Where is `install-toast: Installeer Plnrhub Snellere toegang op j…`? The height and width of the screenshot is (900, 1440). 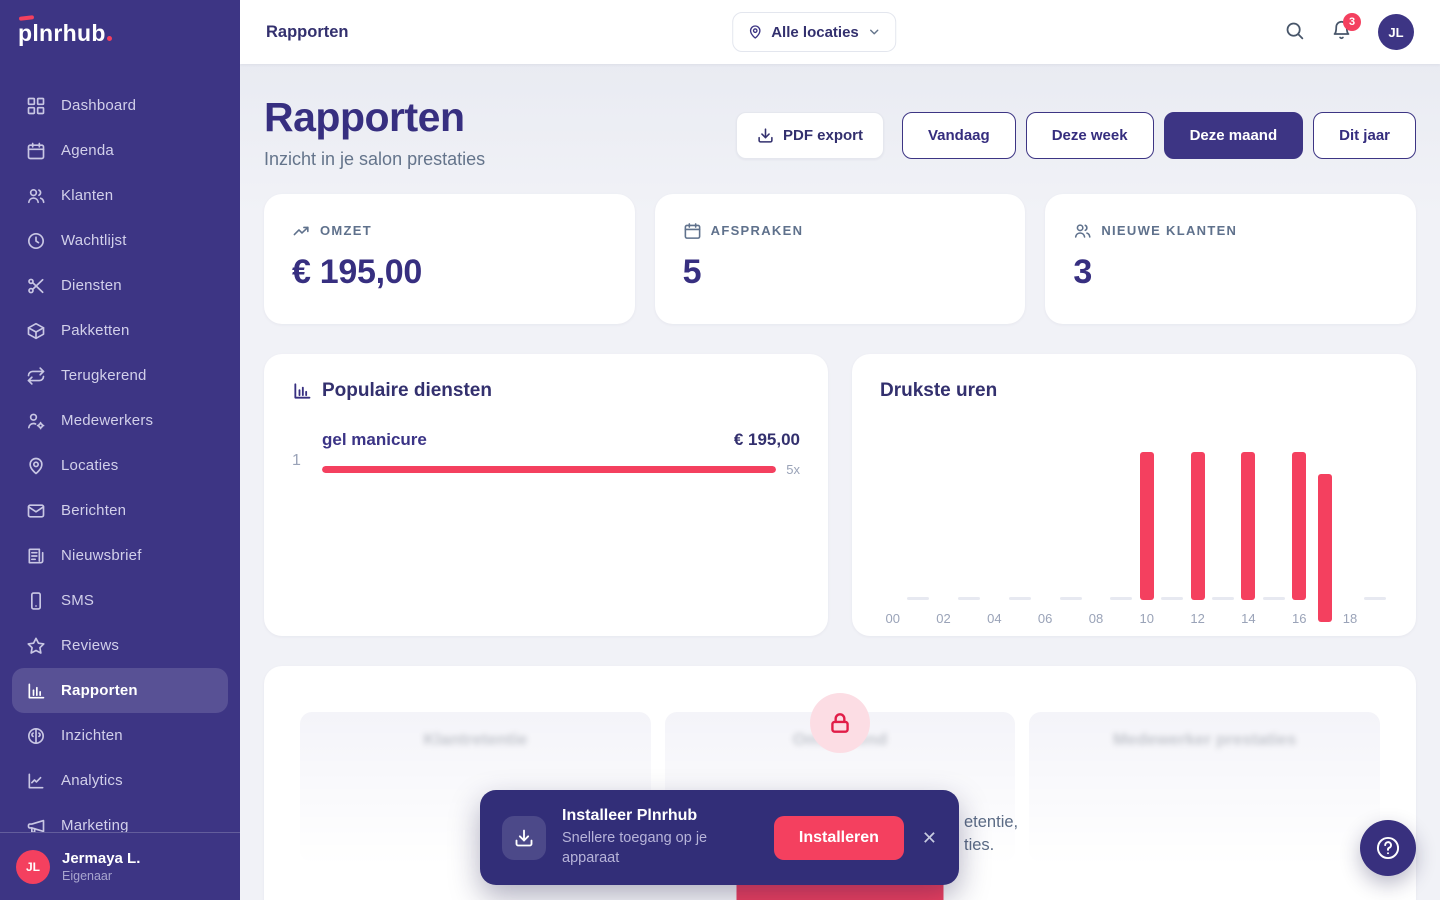
install-toast: Installeer Plnrhub Snellere toegang op j… is located at coordinates (719, 837).